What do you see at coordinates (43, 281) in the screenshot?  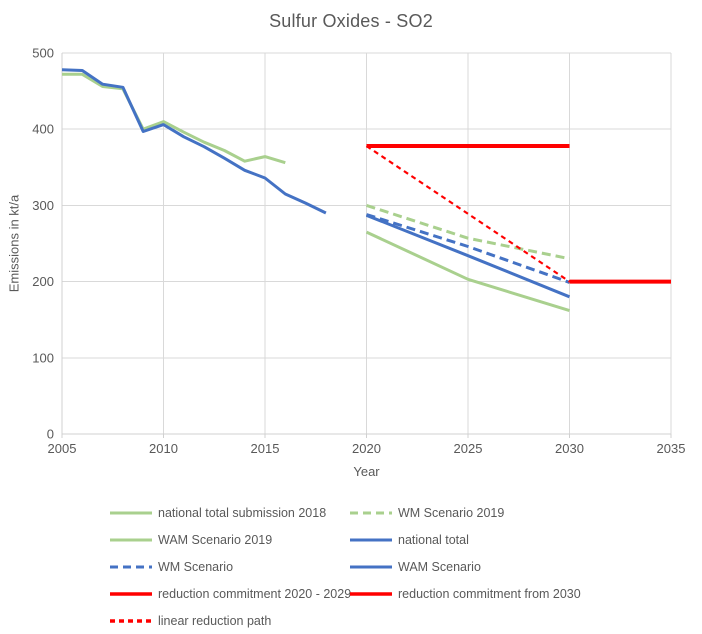 I see `y-tick-label: 200` at bounding box center [43, 281].